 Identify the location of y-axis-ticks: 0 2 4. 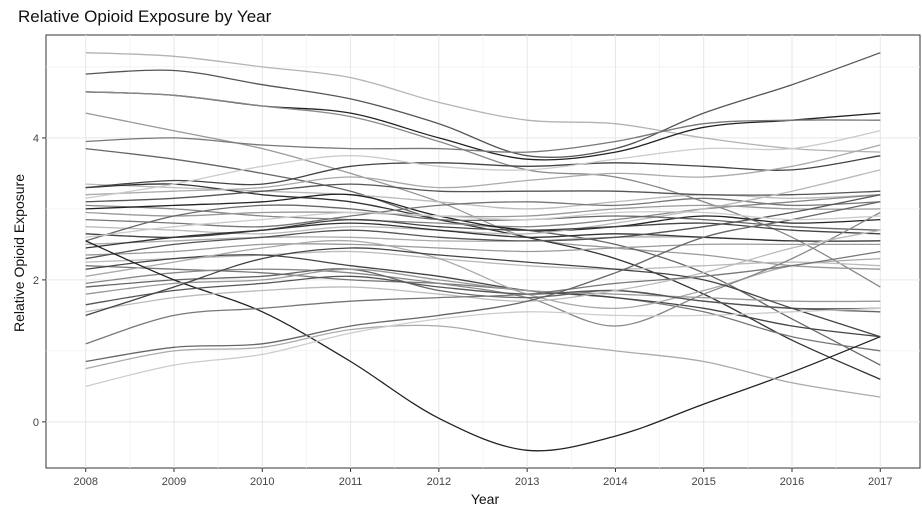
(39, 281).